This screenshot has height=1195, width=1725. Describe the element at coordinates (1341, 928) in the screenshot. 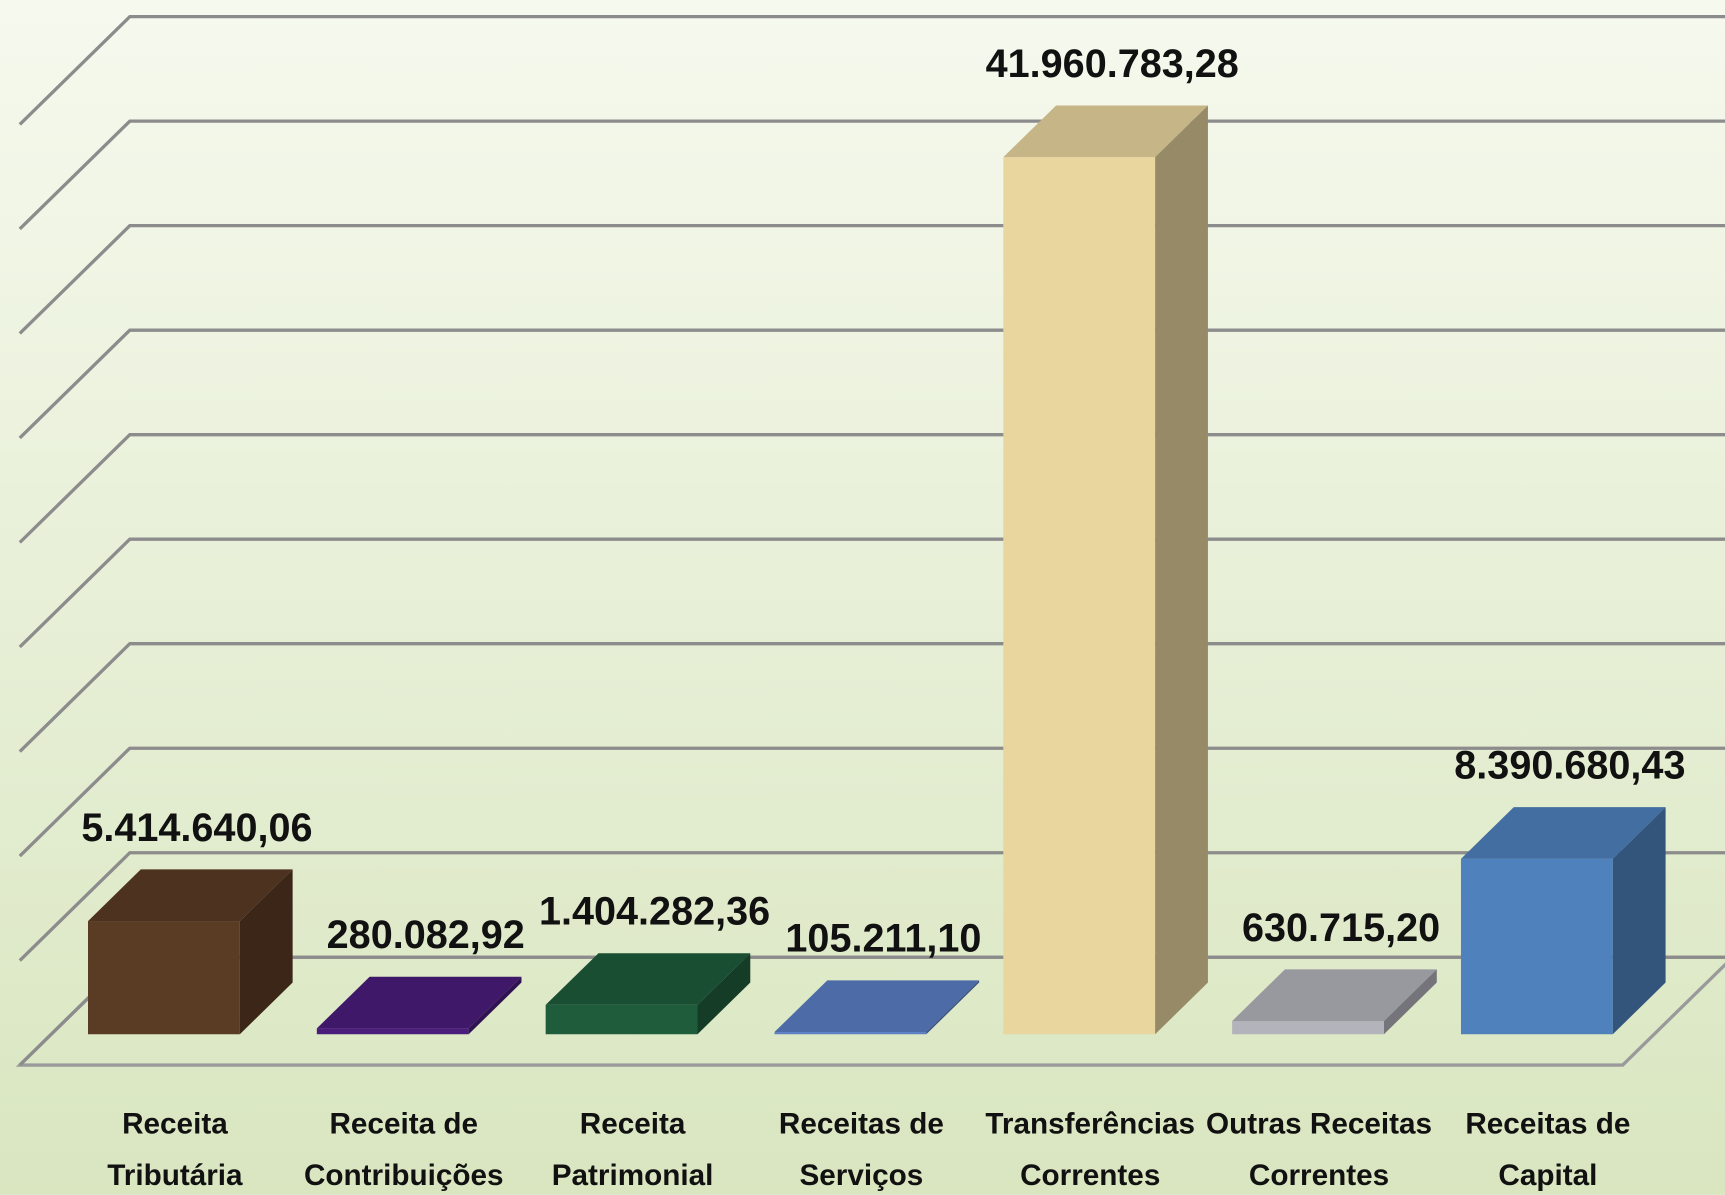

I see `value-label: 630.715,20` at that location.